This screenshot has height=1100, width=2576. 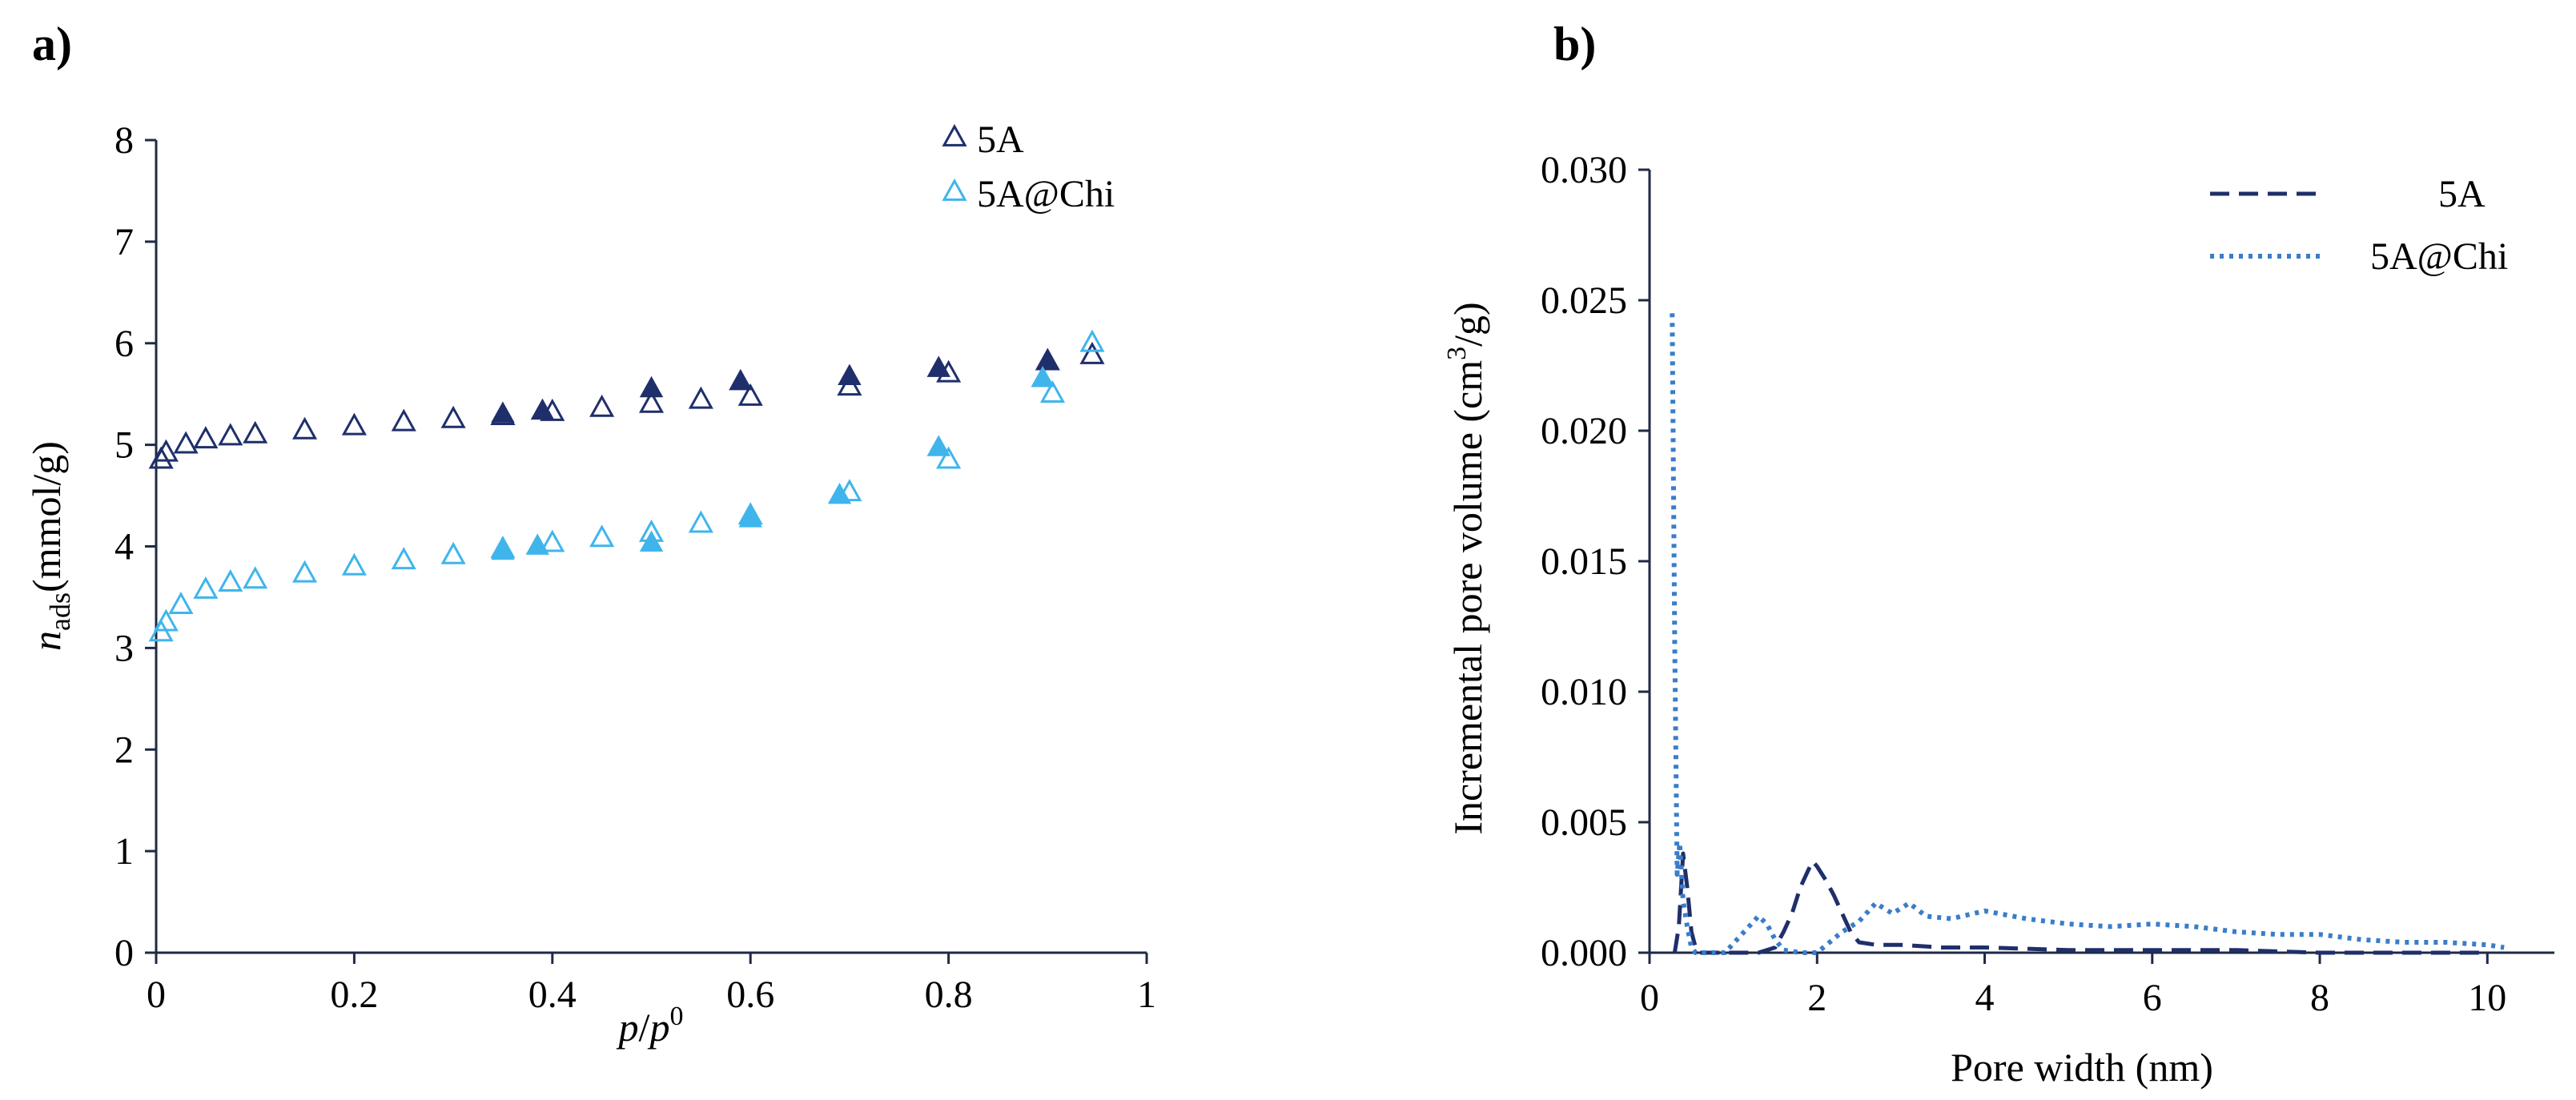 What do you see at coordinates (52, 44) in the screenshot?
I see `panel-a-label: a)` at bounding box center [52, 44].